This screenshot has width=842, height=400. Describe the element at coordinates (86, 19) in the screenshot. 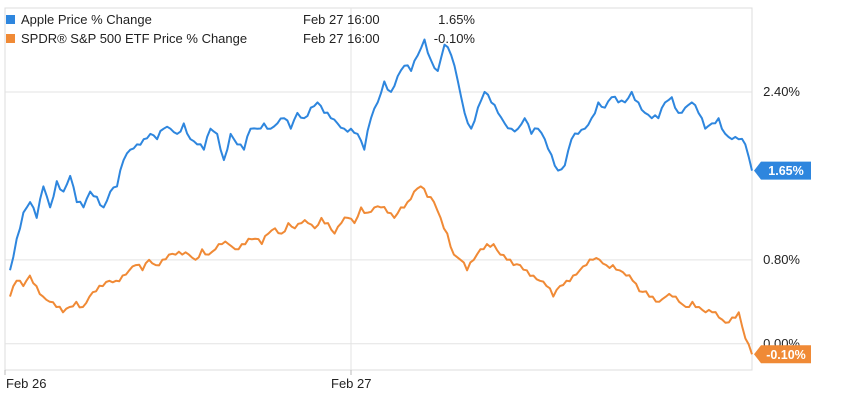

I see `legend-name-apple: Apple Price % Change` at that location.